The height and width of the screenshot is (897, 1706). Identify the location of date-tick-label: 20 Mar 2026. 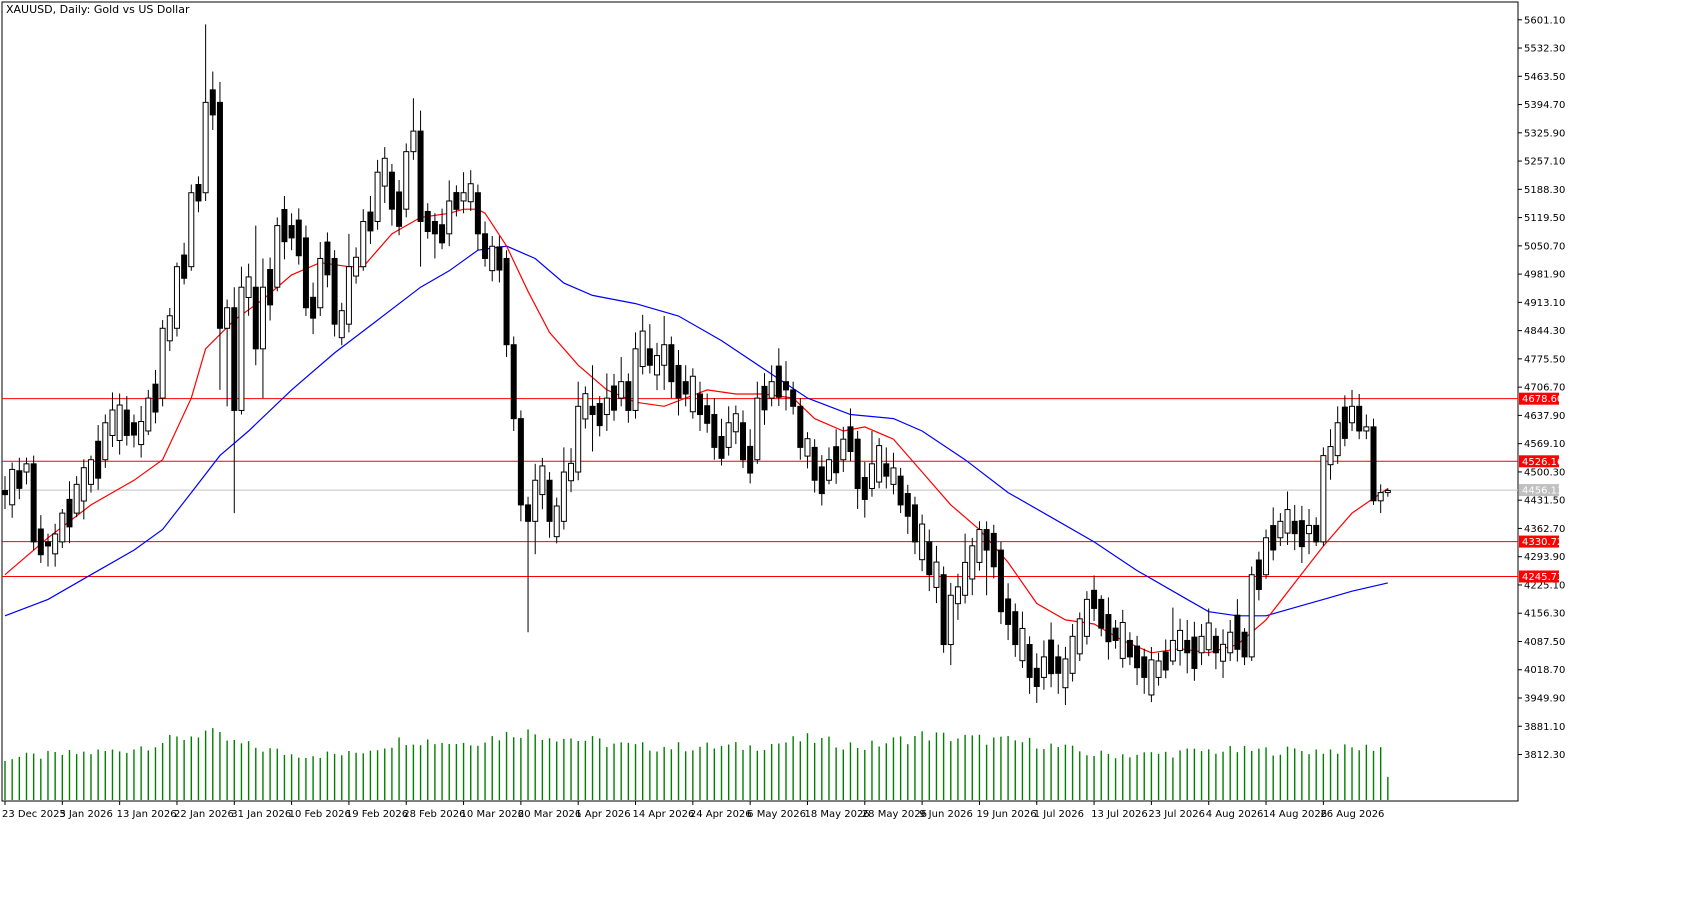
(549, 814).